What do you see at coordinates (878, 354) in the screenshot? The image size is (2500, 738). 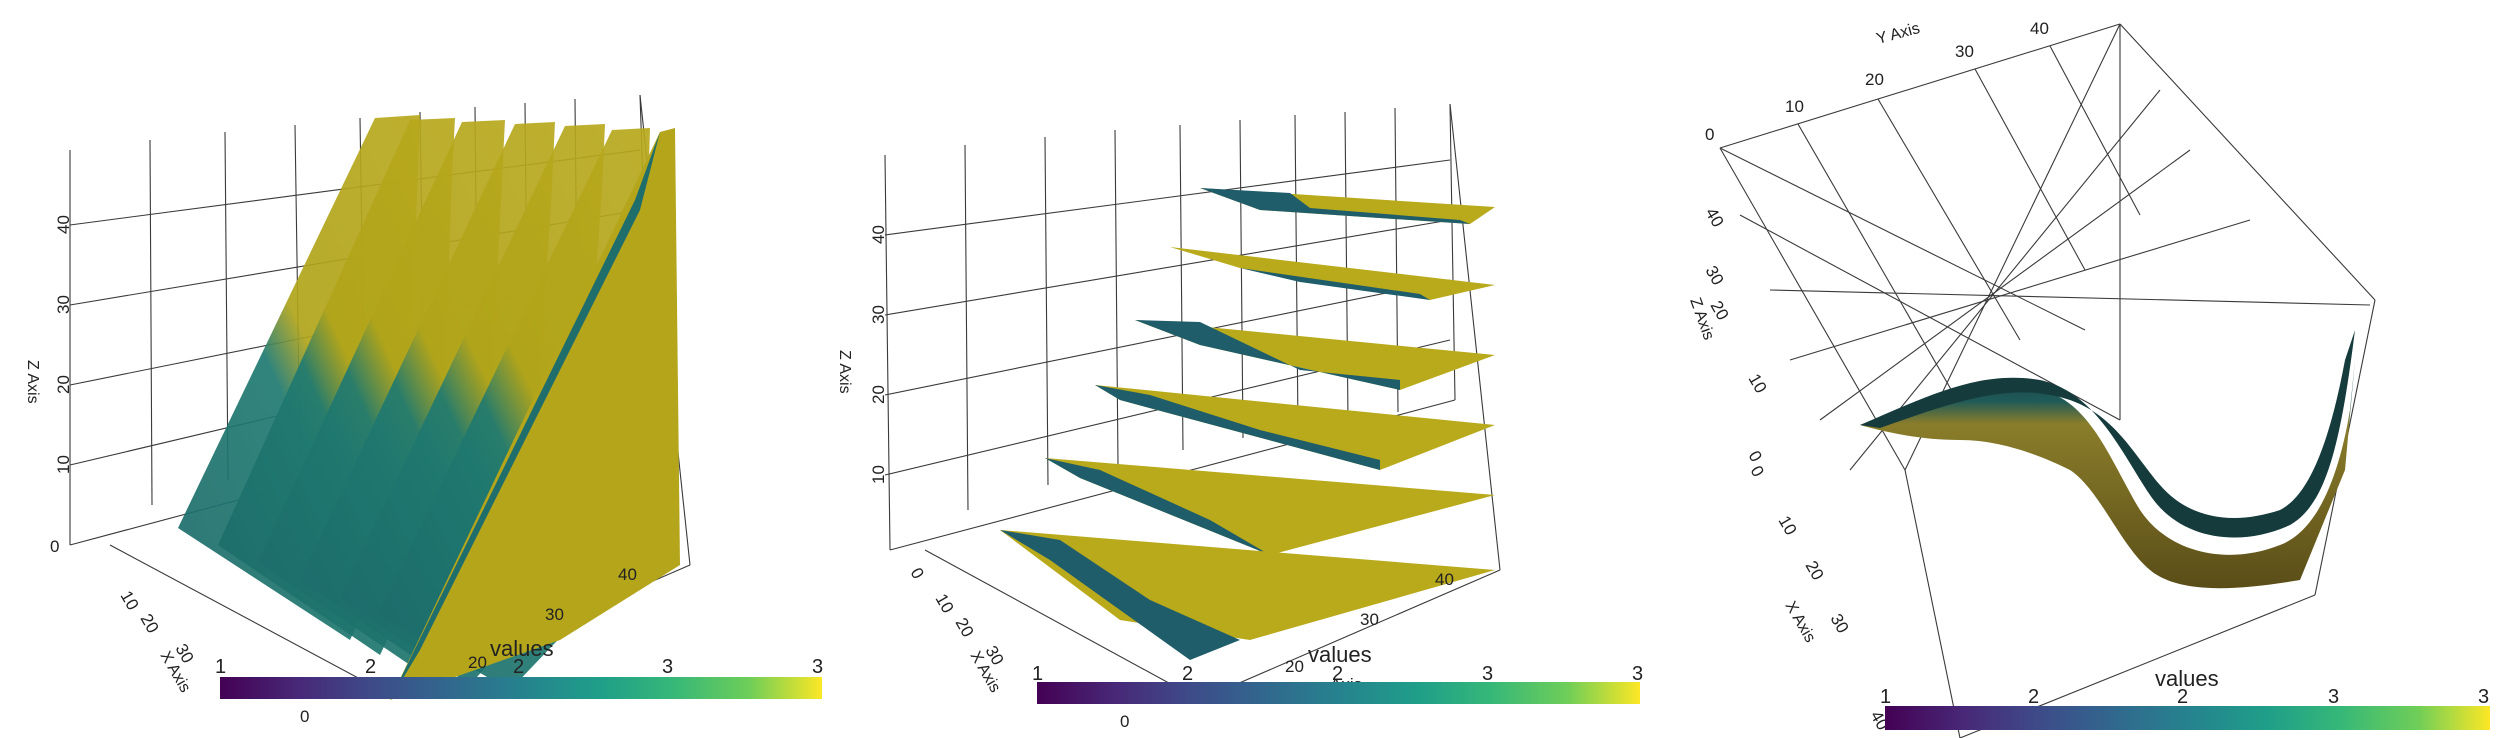 I see `panel-2-z-ticks: 10 20 30 40` at bounding box center [878, 354].